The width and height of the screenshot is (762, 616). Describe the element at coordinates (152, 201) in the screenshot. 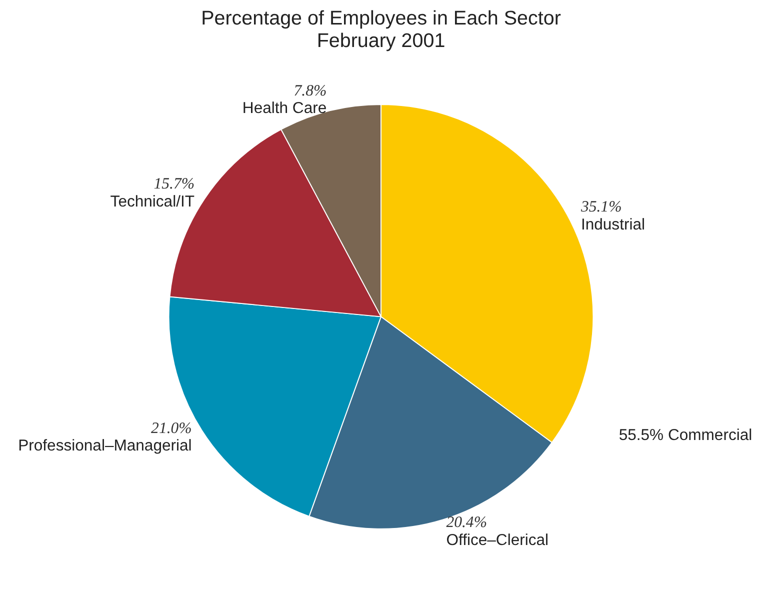

I see `slice-label: Technical/IT` at that location.